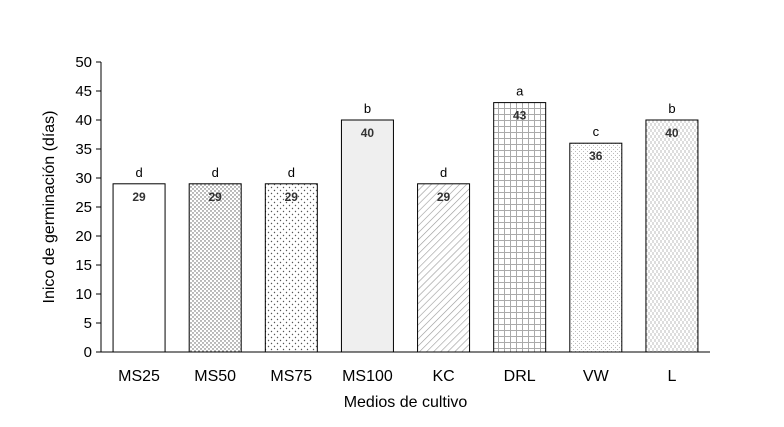  What do you see at coordinates (397, 376) in the screenshot?
I see `x-axis-labels: MS25 MS50 MS75 MS100 KC DRL VW L` at bounding box center [397, 376].